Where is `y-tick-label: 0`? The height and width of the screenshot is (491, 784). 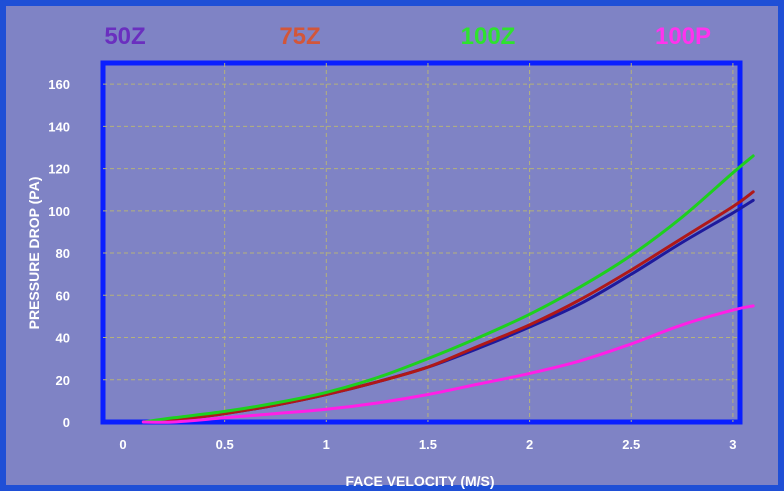 y-tick-label: 0 is located at coordinates (66, 422).